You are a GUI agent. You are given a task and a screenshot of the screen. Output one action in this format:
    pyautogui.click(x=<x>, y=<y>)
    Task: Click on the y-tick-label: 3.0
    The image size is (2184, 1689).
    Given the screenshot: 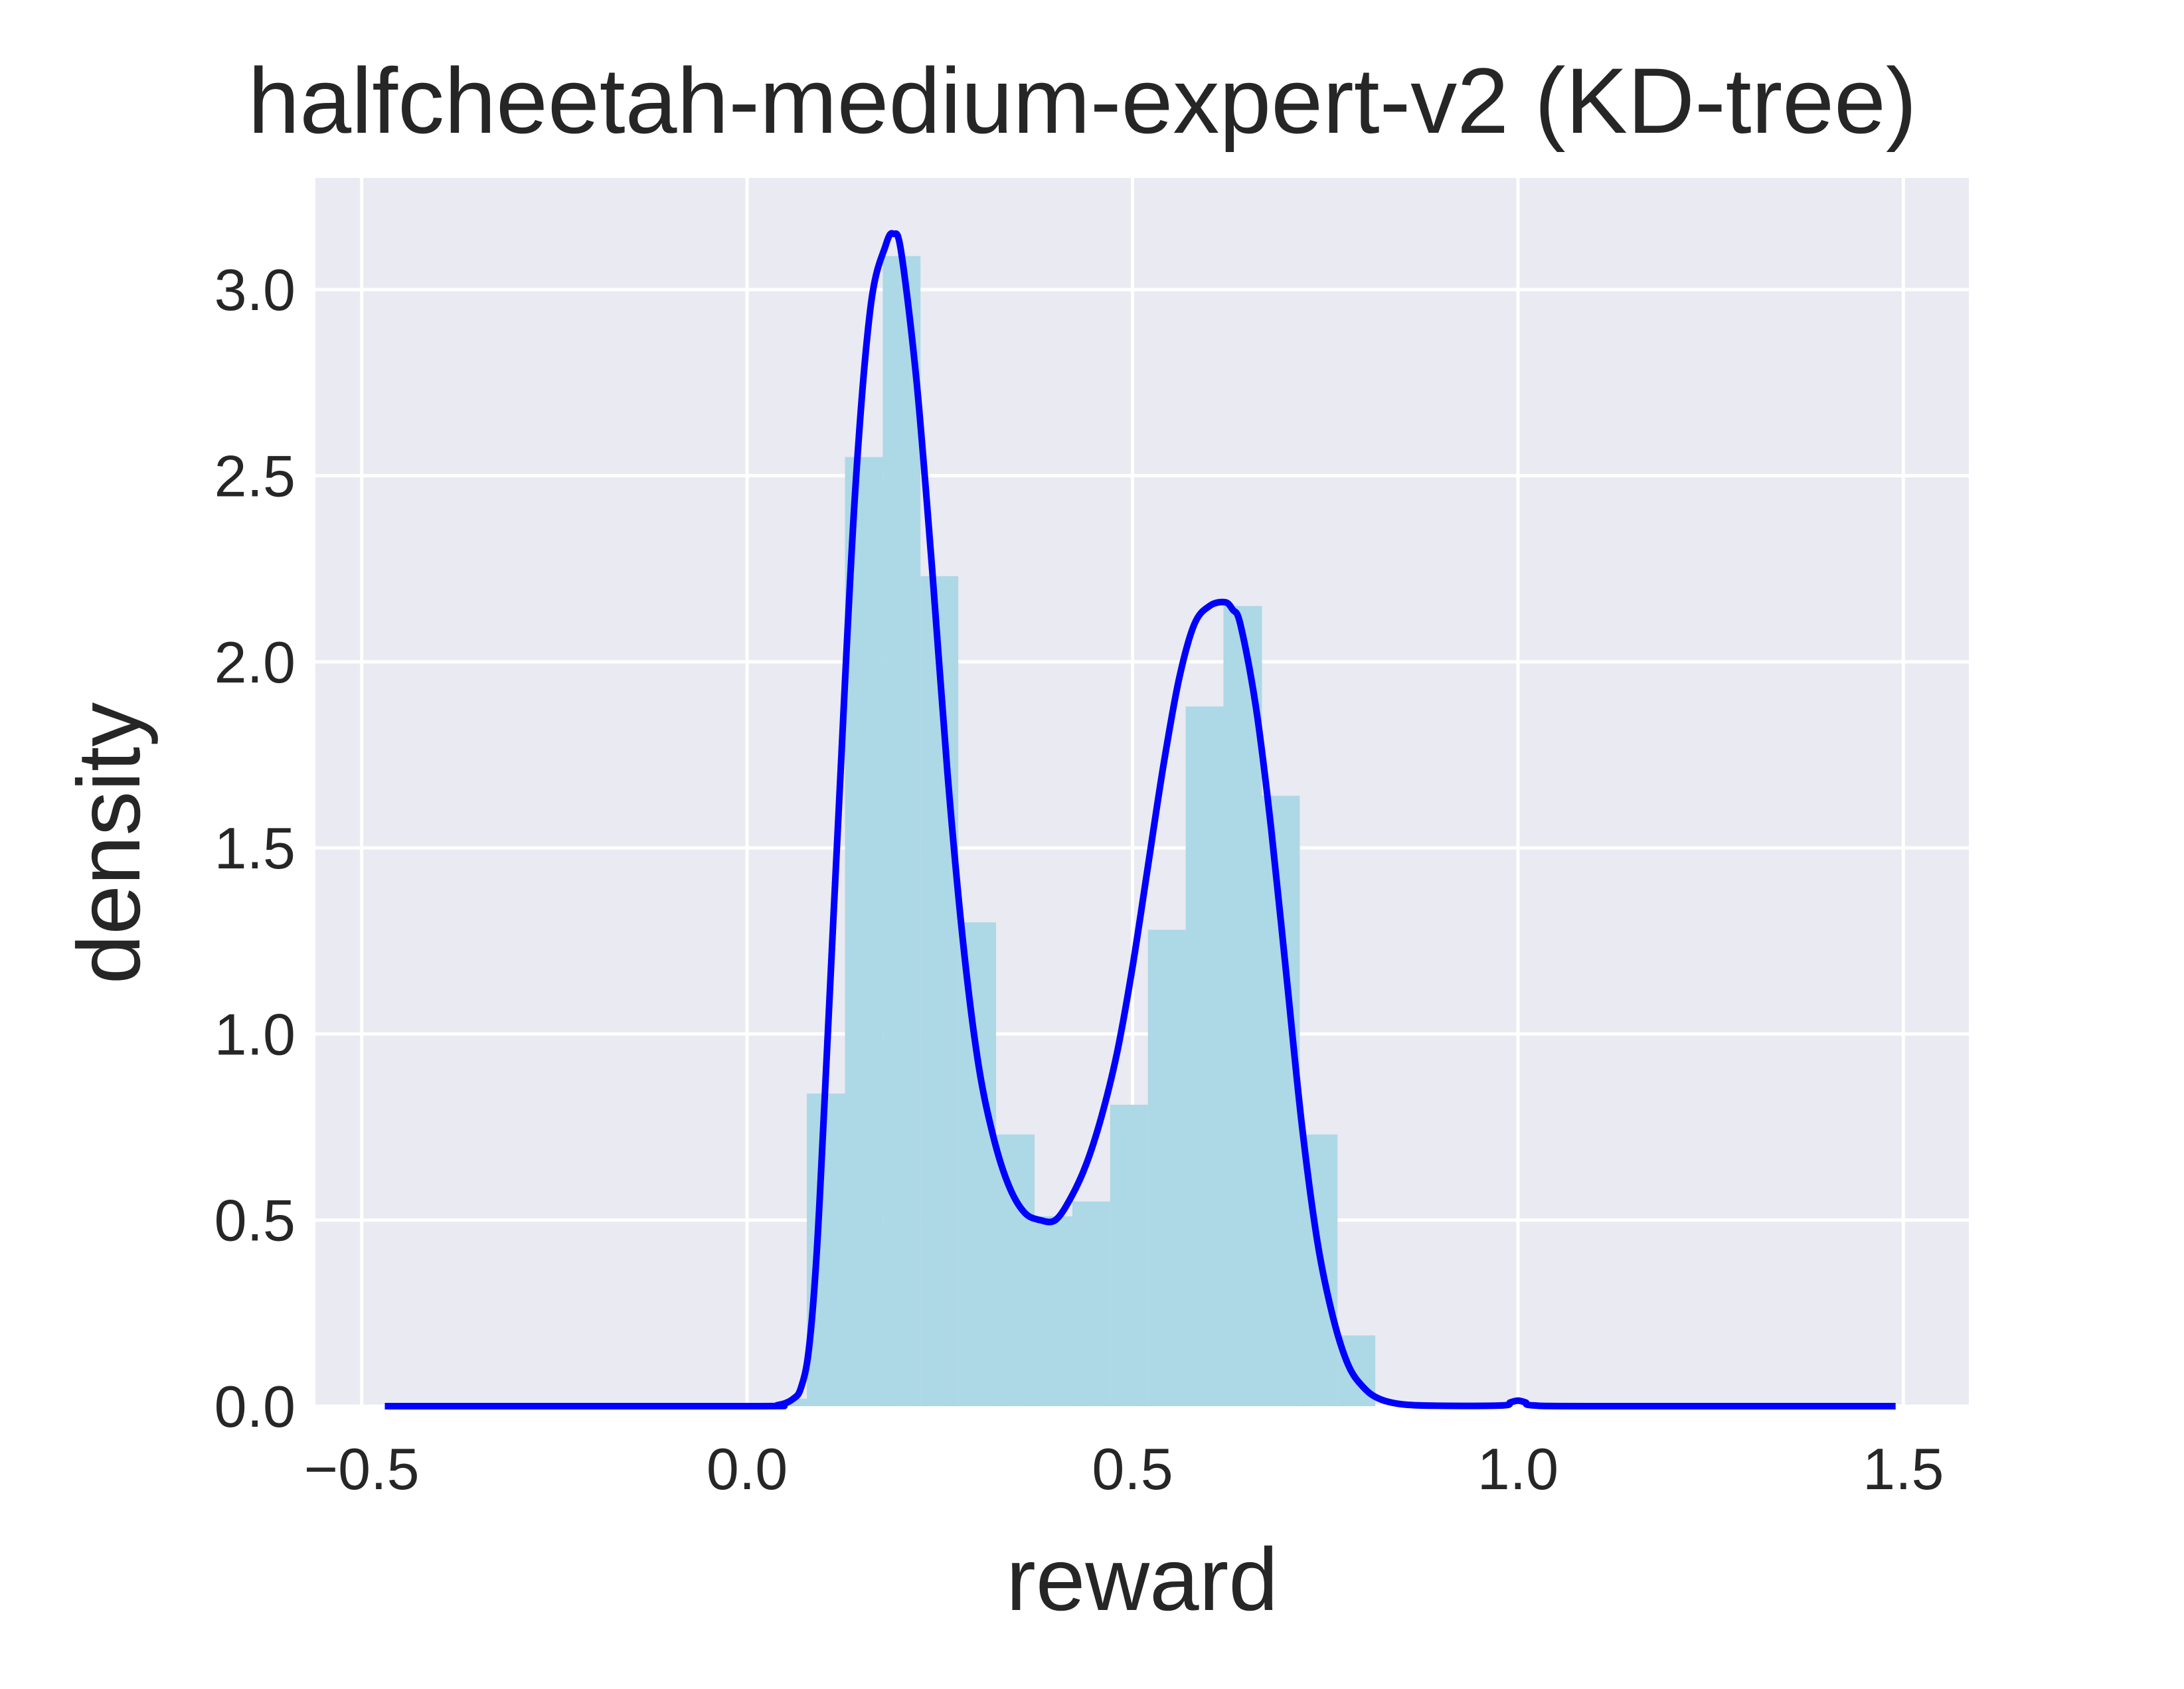 What is the action you would take?
    pyautogui.click(x=255, y=290)
    